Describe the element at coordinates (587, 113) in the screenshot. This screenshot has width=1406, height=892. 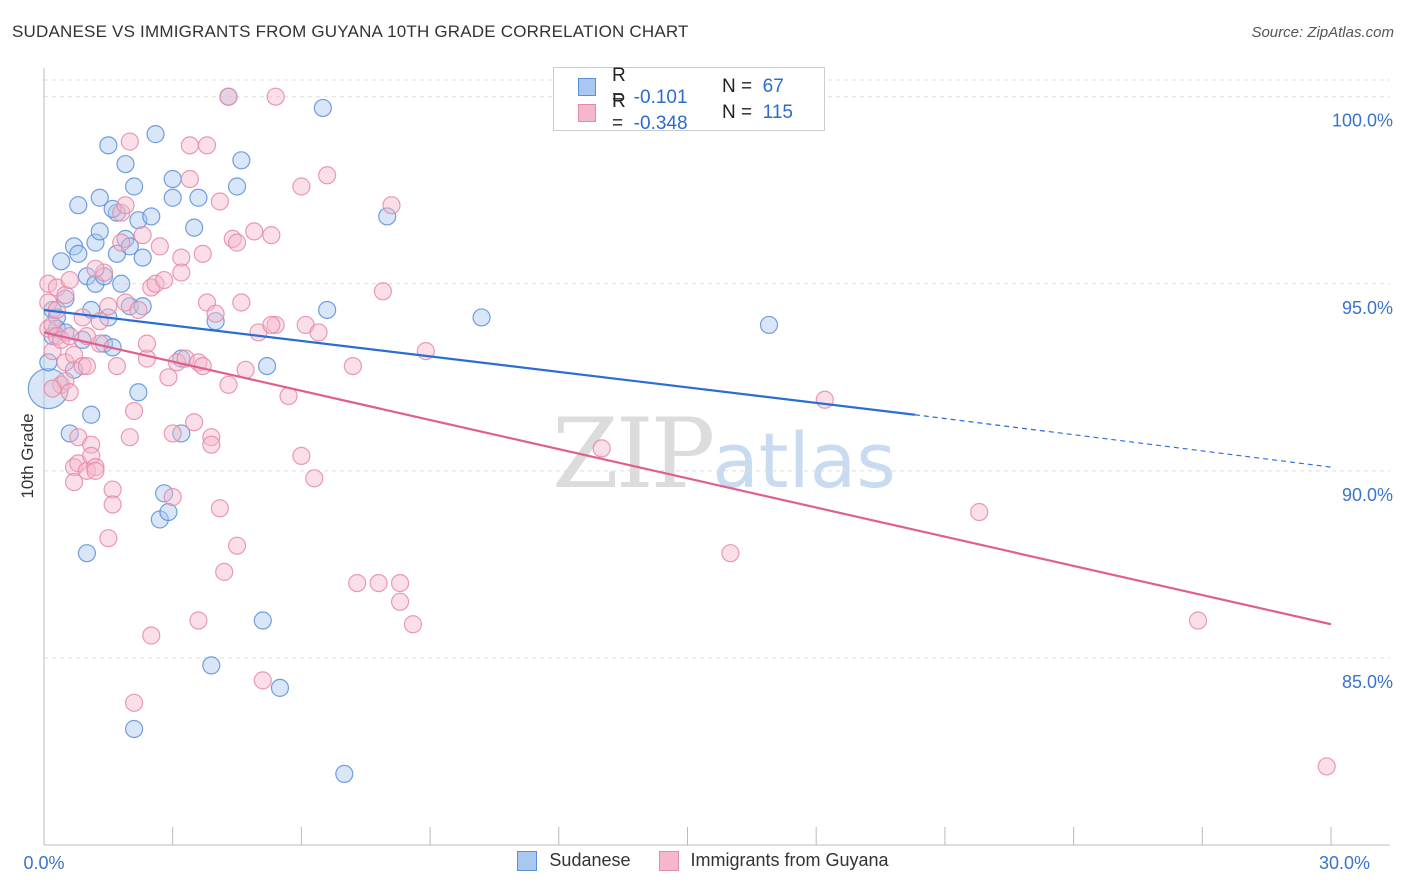
I see `guyana-swatch` at that location.